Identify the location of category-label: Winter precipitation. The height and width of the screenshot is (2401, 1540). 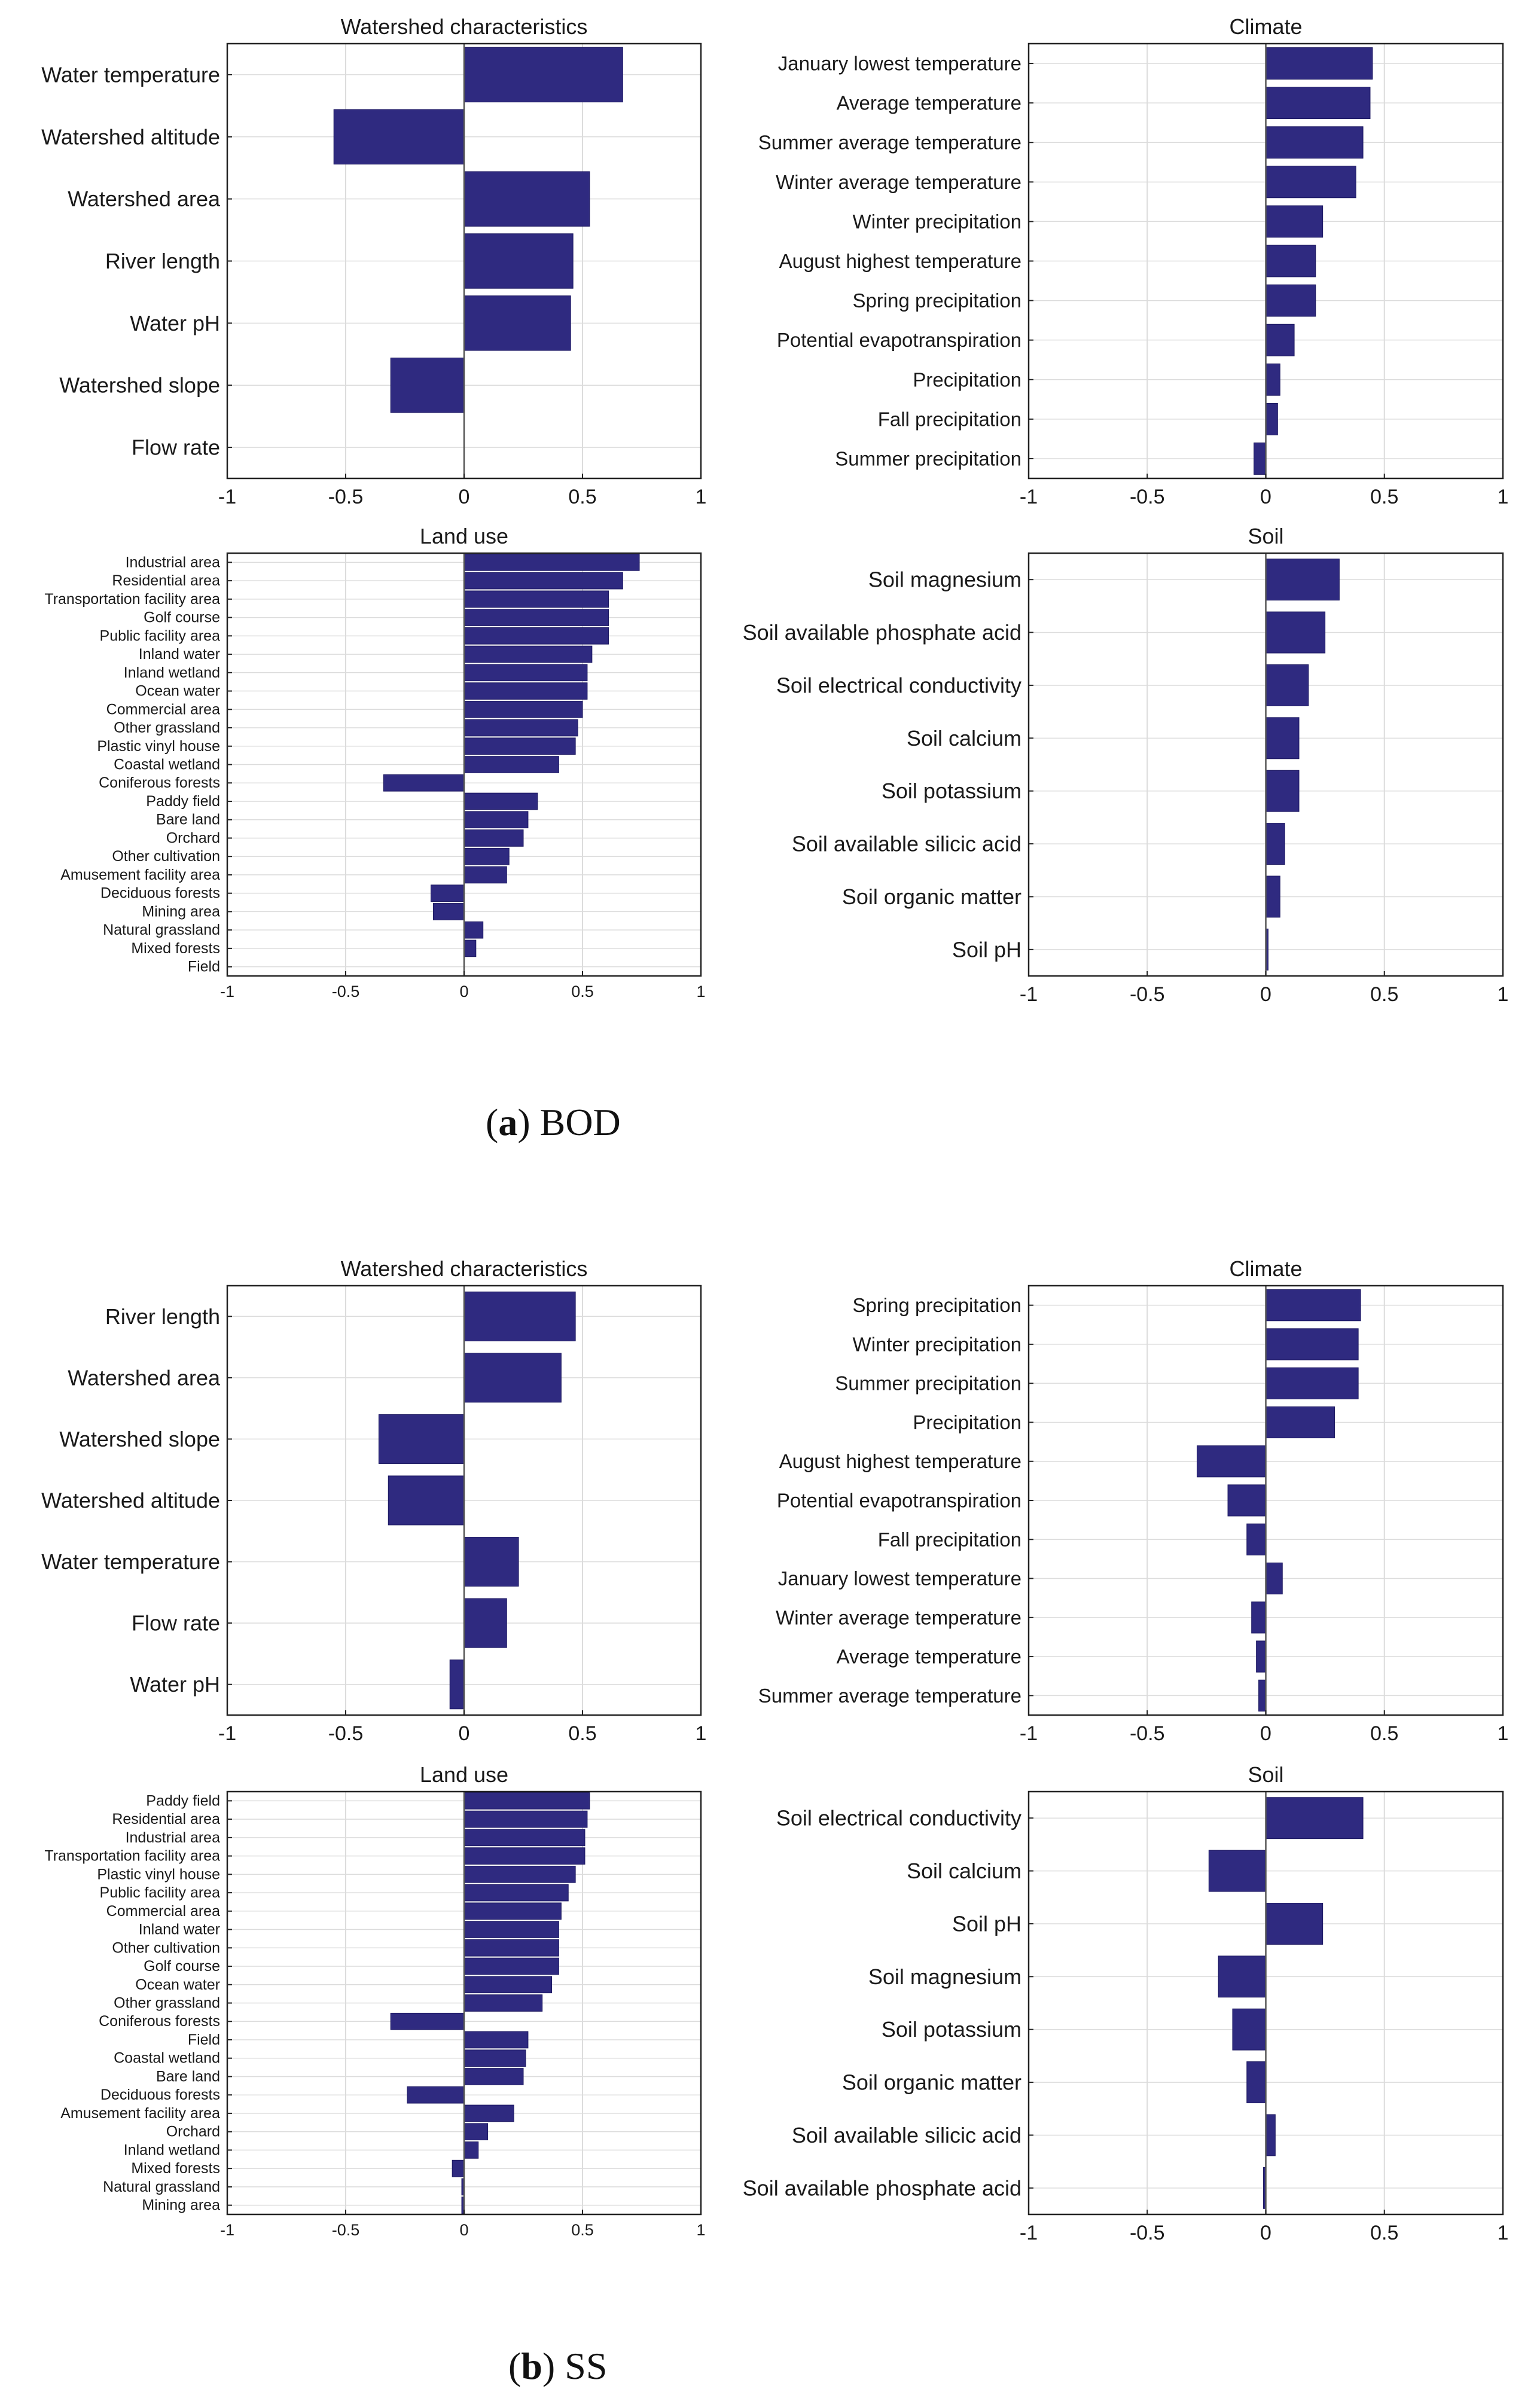
(937, 222).